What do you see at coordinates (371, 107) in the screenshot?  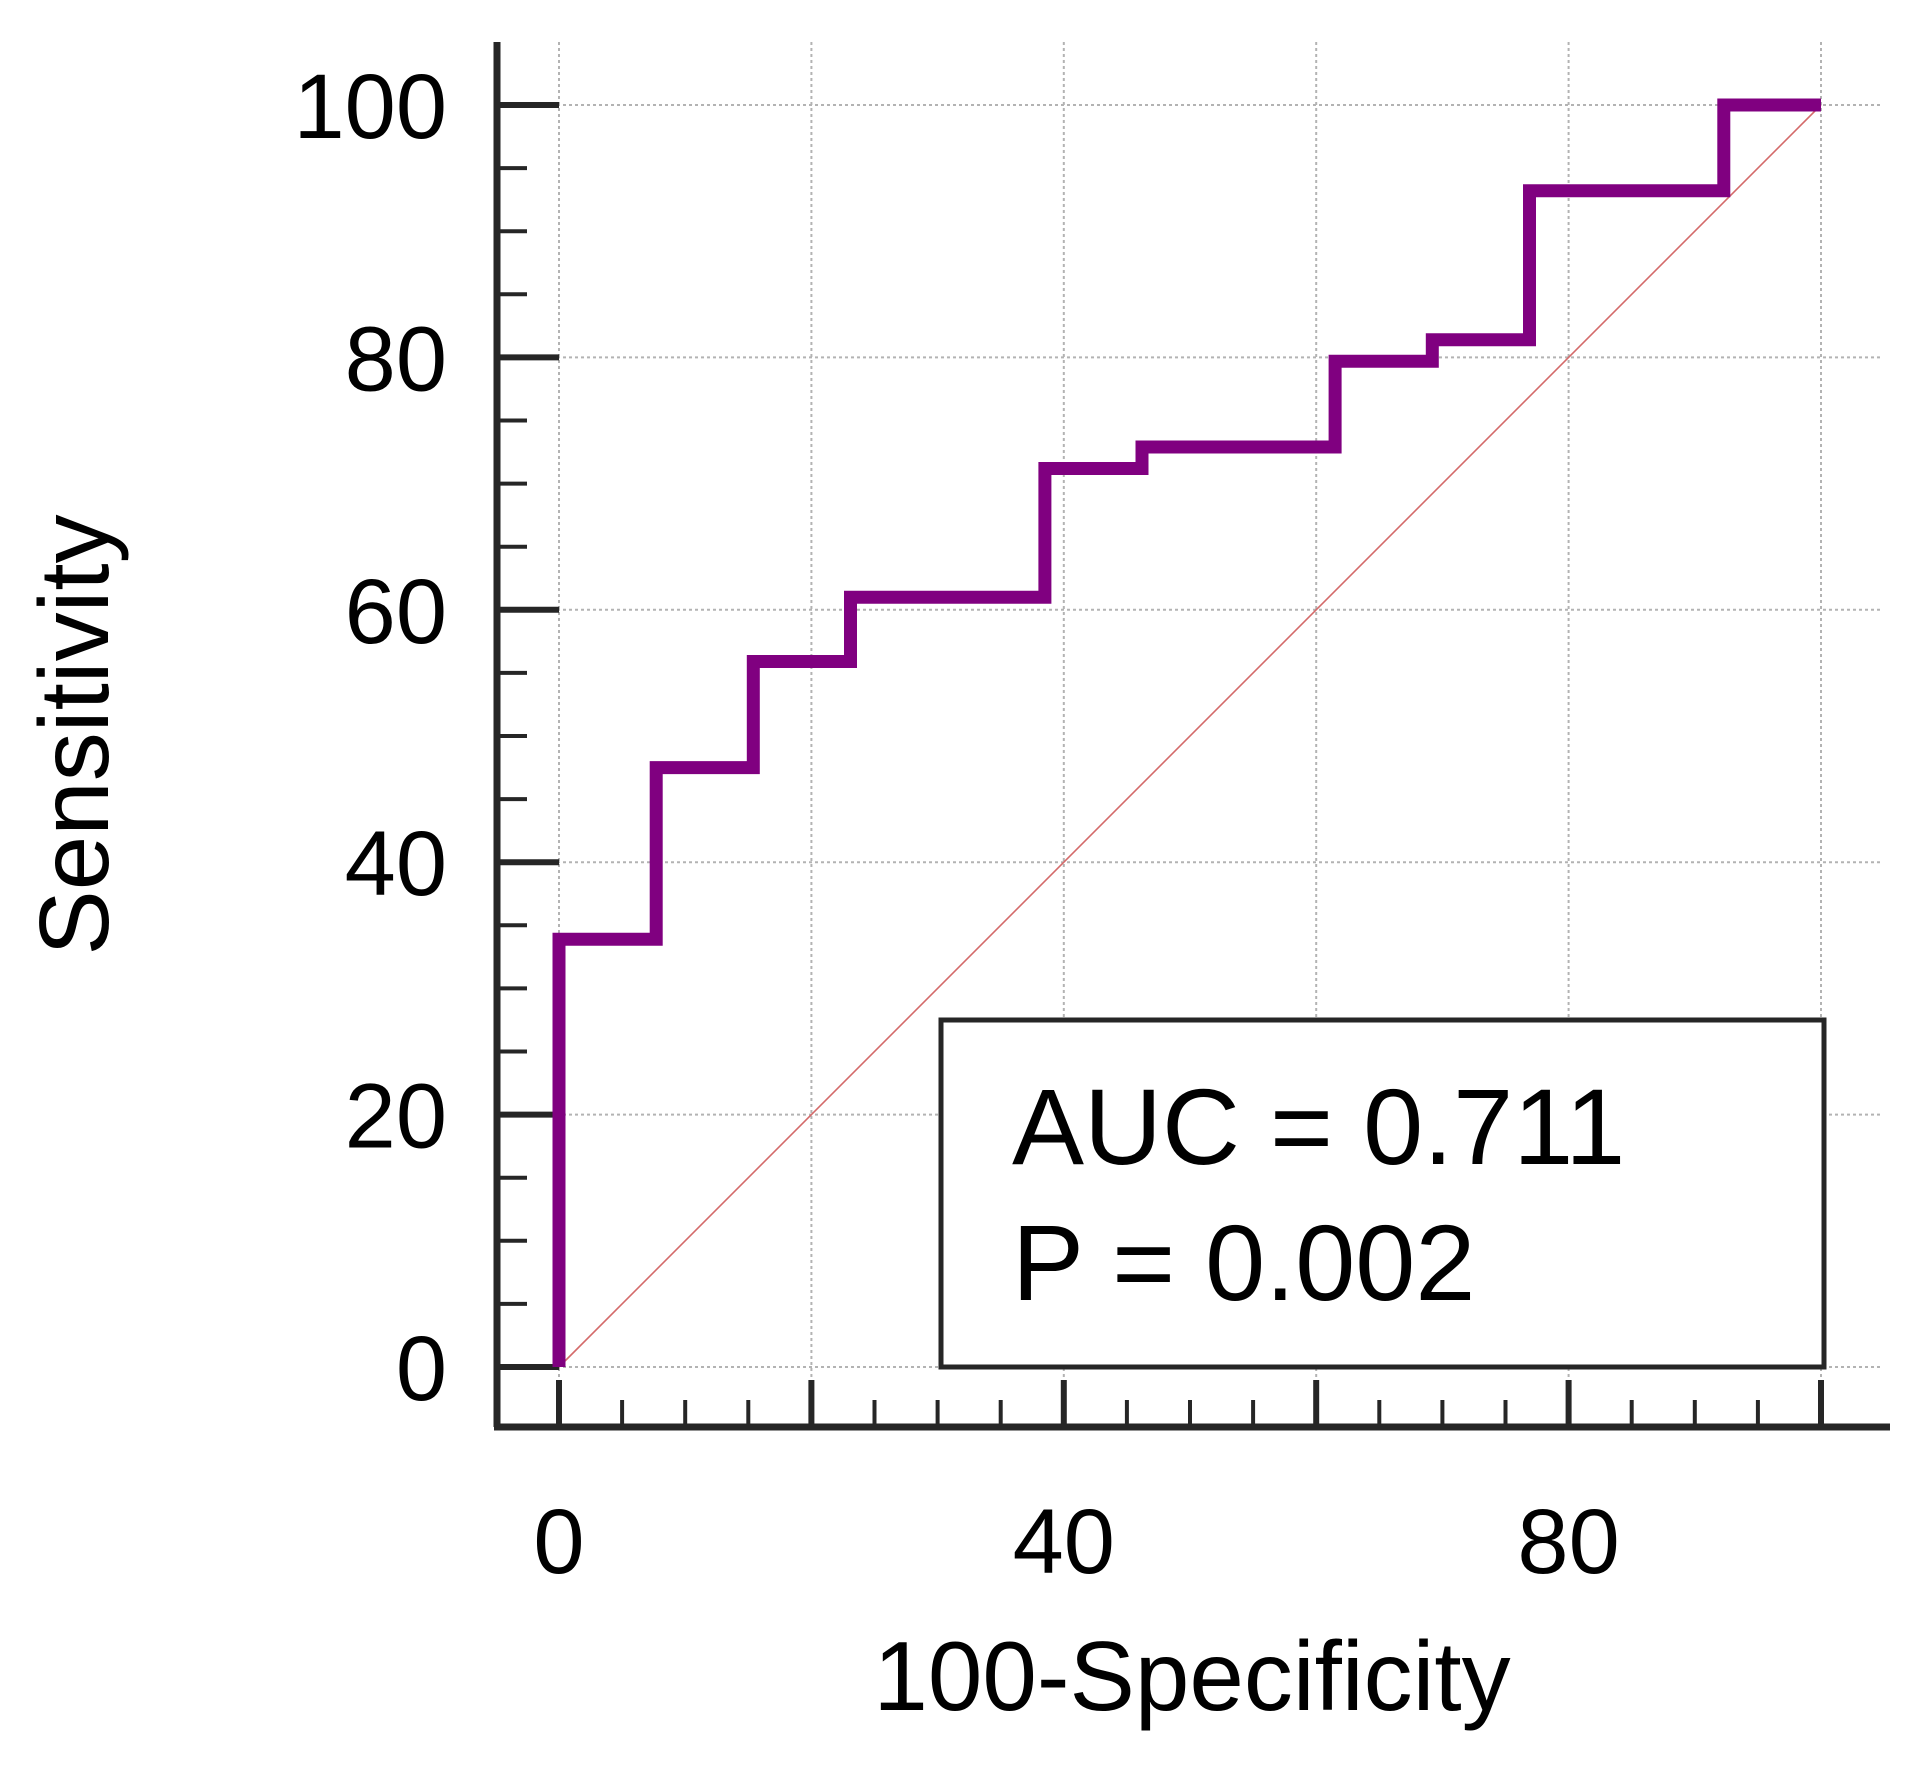 I see `y-tick-label: 100` at bounding box center [371, 107].